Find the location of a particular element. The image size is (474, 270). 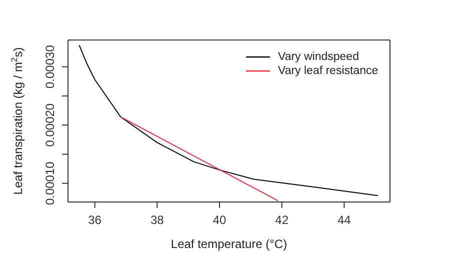

y-tick-label: 0.00030 is located at coordinates (50, 66).